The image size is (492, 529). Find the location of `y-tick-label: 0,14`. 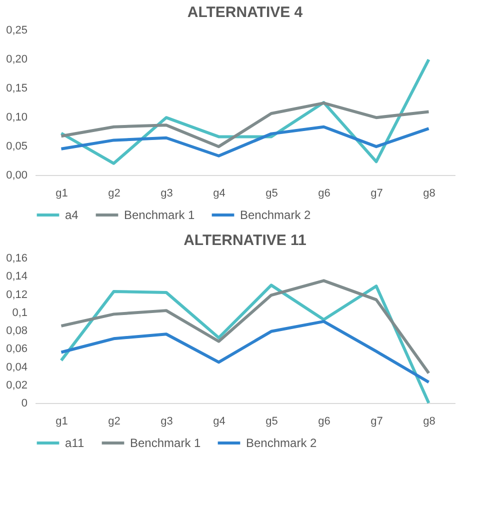

y-tick-label: 0,14 is located at coordinates (17, 276).